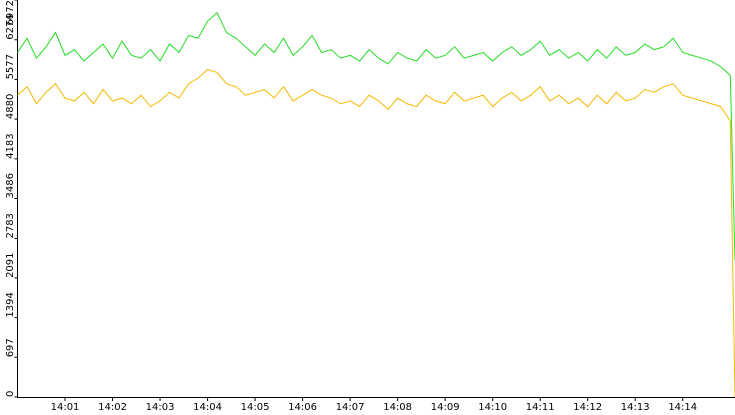 The width and height of the screenshot is (735, 415). Describe the element at coordinates (10, 264) in the screenshot. I see `y-tick-label: 2091` at that location.